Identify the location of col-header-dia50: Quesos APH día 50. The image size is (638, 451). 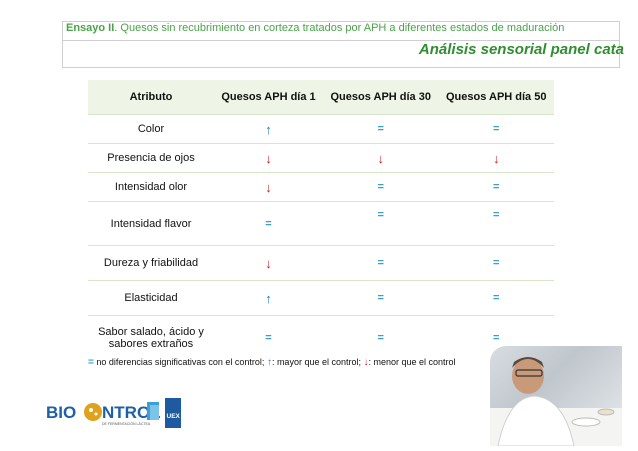
(496, 97).